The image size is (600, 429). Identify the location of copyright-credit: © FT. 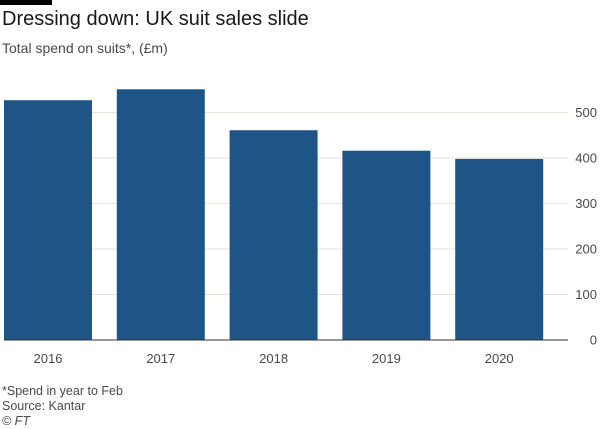
(16, 421).